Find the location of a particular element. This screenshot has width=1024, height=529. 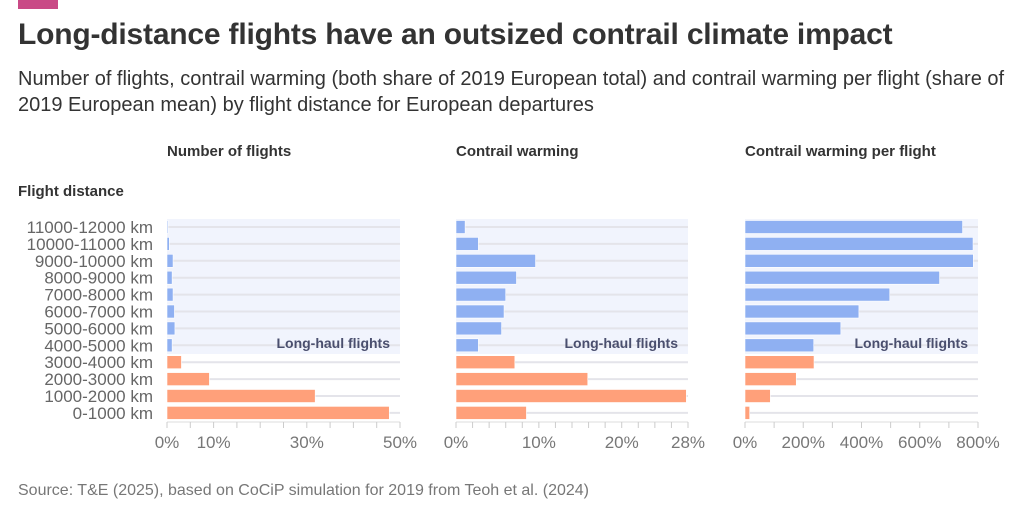

row-label: 1000-2000 km is located at coordinates (98, 396).